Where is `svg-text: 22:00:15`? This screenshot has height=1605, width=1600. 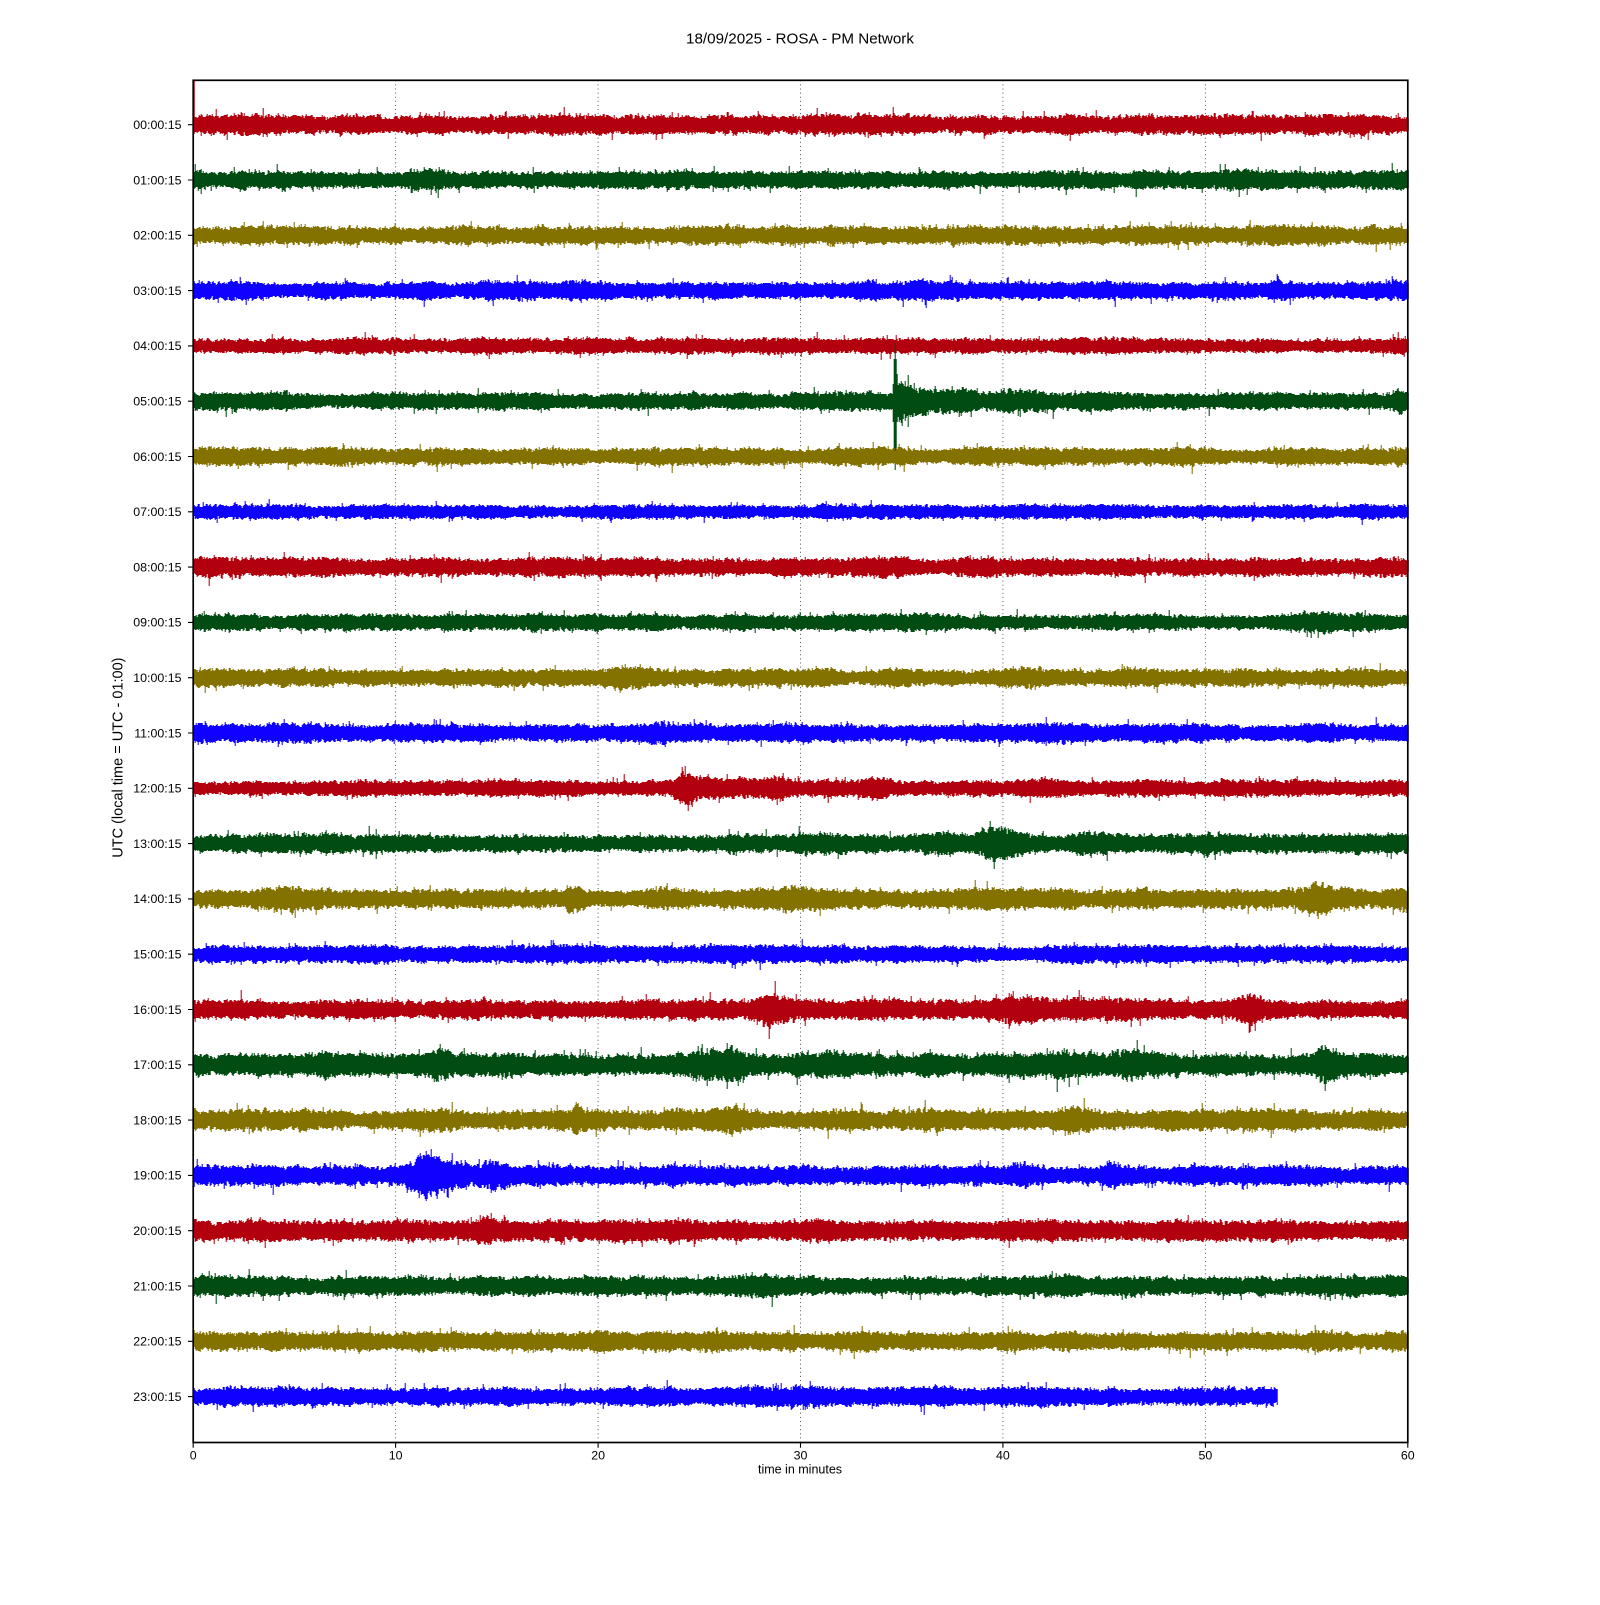 svg-text: 22:00:15 is located at coordinates (157, 1342).